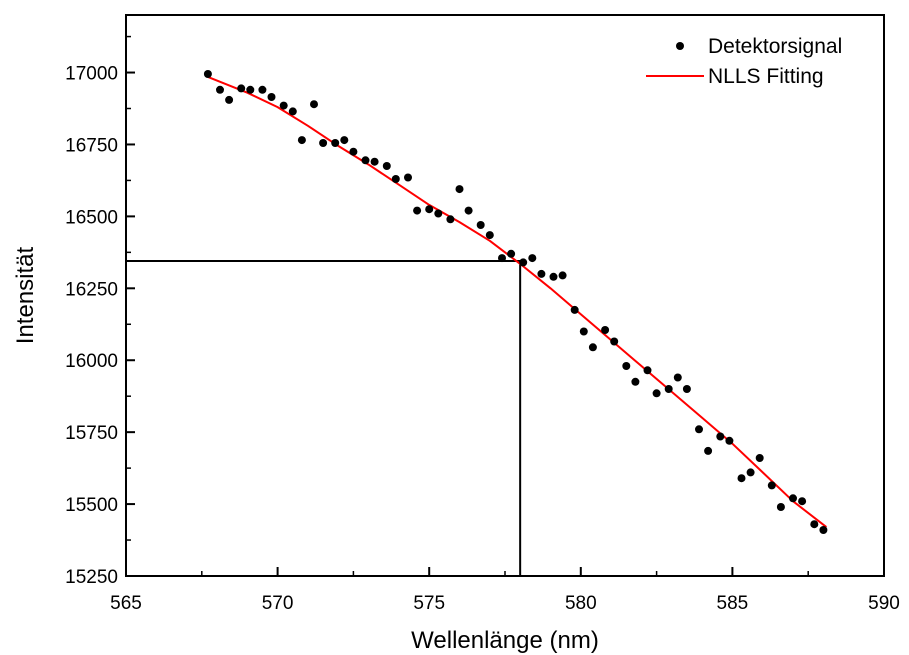 This screenshot has width=909, height=655. Describe the element at coordinates (91, 433) in the screenshot. I see `y-tick-label: 15750` at that location.